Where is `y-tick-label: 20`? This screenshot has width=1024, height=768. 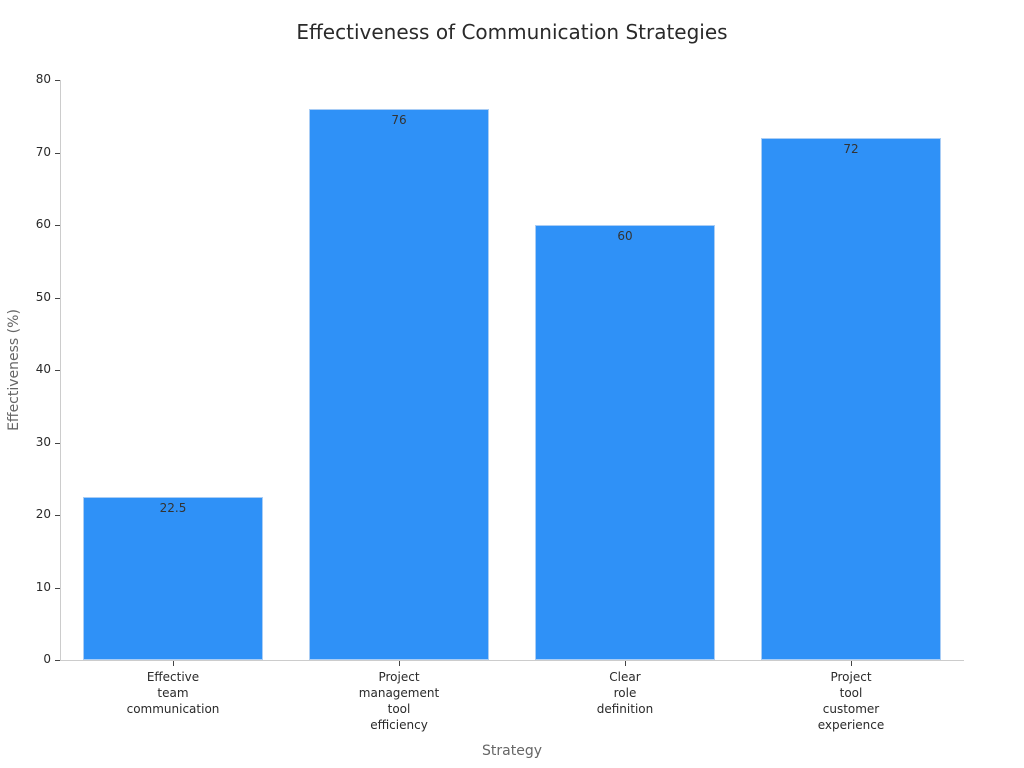 y-tick-label: 20 is located at coordinates (43, 514).